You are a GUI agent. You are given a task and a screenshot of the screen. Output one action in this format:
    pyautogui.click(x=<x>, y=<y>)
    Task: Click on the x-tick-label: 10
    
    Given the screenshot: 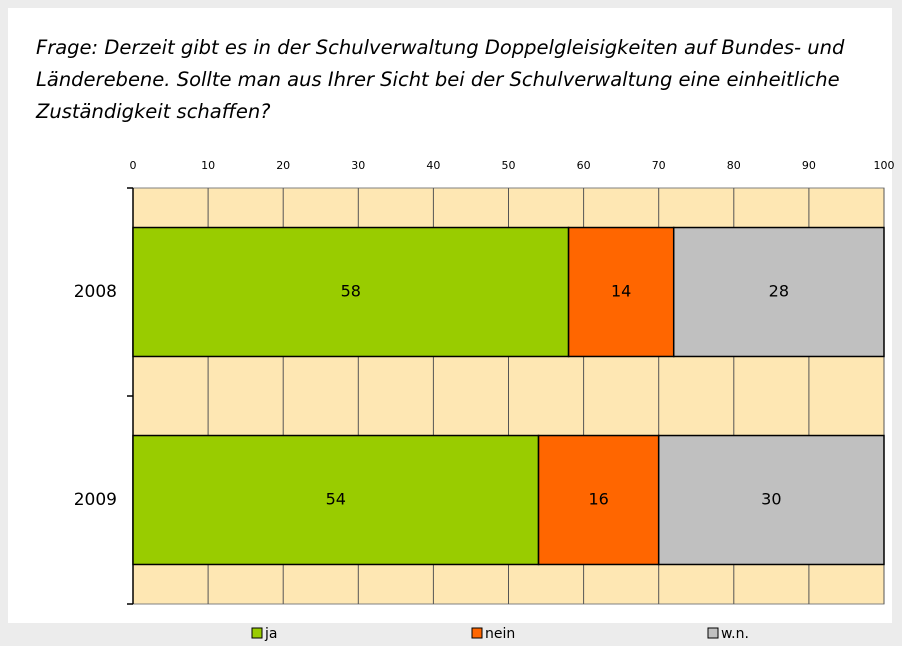 What is the action you would take?
    pyautogui.click(x=208, y=165)
    